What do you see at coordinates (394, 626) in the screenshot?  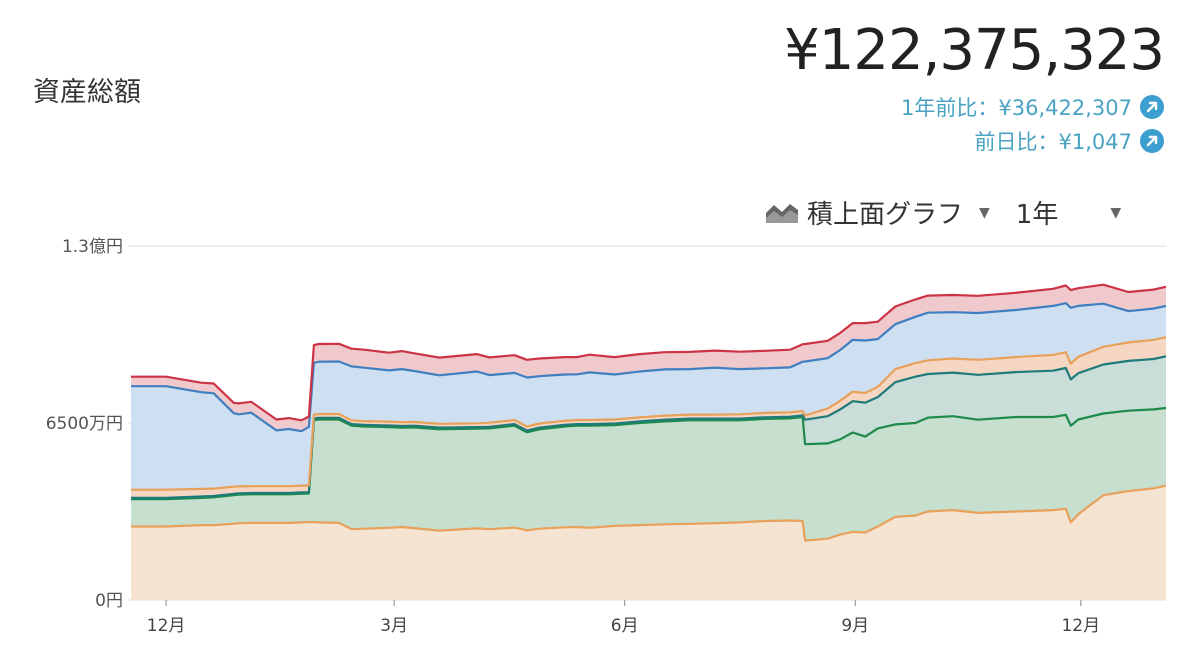 I see `x-tick-label: 3月` at bounding box center [394, 626].